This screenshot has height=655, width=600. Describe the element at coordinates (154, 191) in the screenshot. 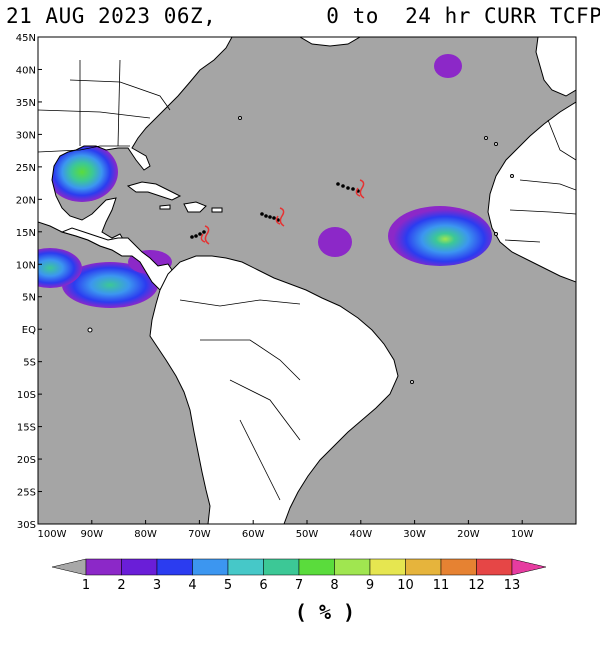

I see `cuba` at that location.